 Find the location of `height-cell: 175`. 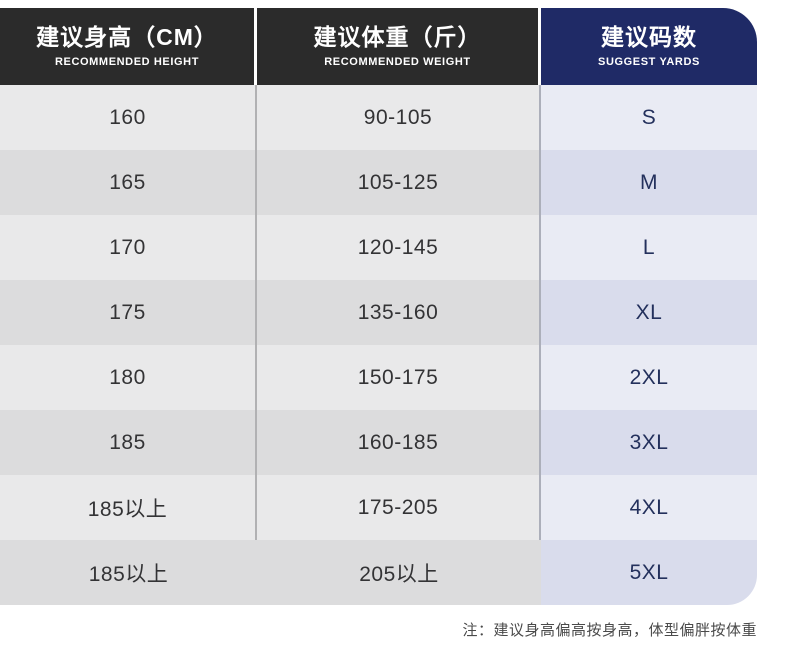

height-cell: 175 is located at coordinates (128, 312).